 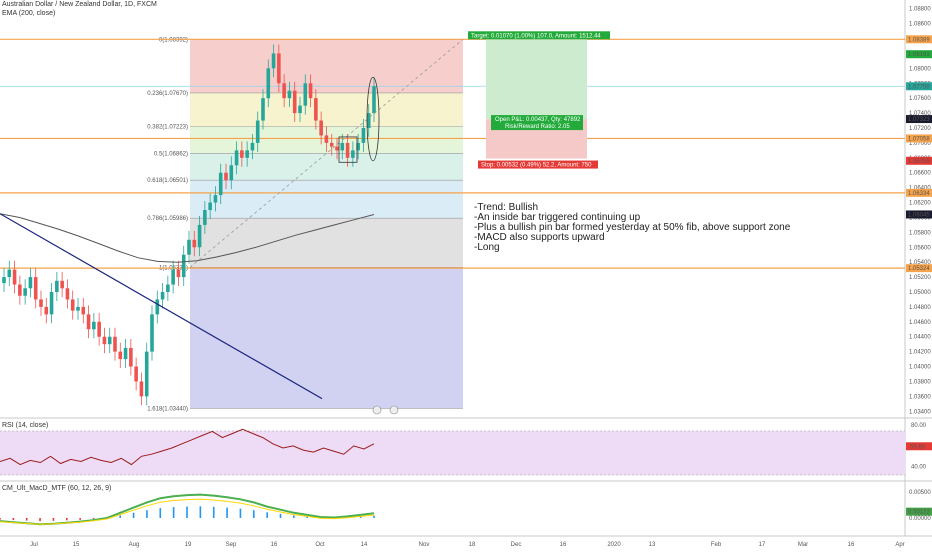 What do you see at coordinates (919, 513) in the screenshot?
I see `macd-tag: 0.00122` at bounding box center [919, 513].